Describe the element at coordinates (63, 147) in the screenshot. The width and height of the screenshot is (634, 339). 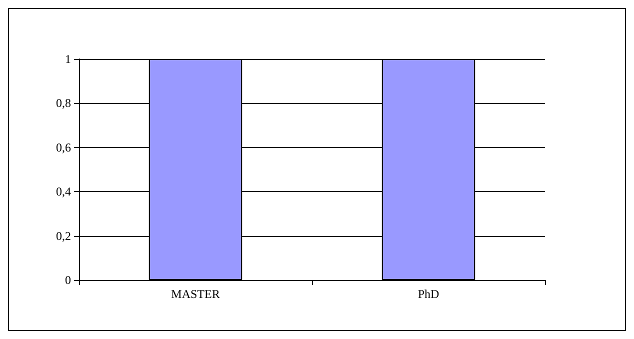
I see `y-tick-label: 0,6` at that location.